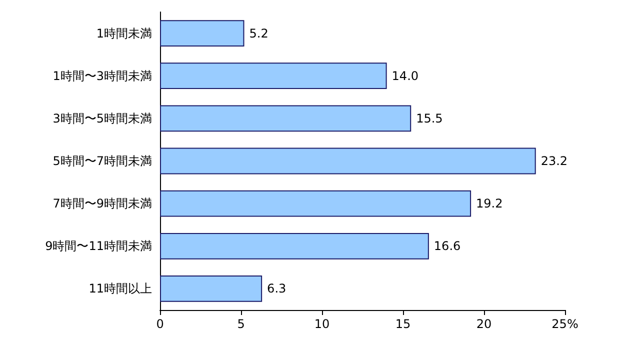 The image size is (640, 348). What do you see at coordinates (258, 33) in the screenshot?
I see `data-label: 5.2` at bounding box center [258, 33].